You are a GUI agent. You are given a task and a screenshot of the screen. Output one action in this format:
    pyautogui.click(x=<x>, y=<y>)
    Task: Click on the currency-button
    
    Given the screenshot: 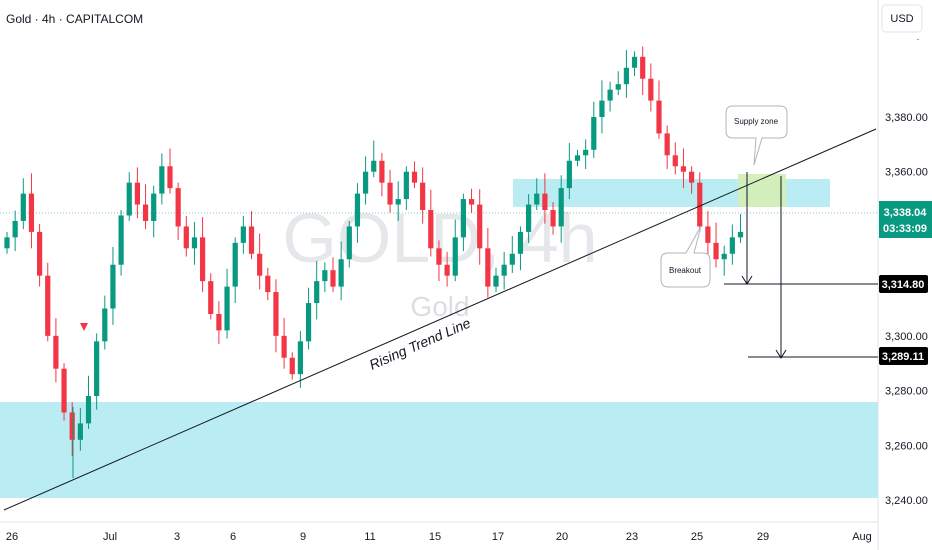 What is the action you would take?
    pyautogui.click(x=902, y=18)
    